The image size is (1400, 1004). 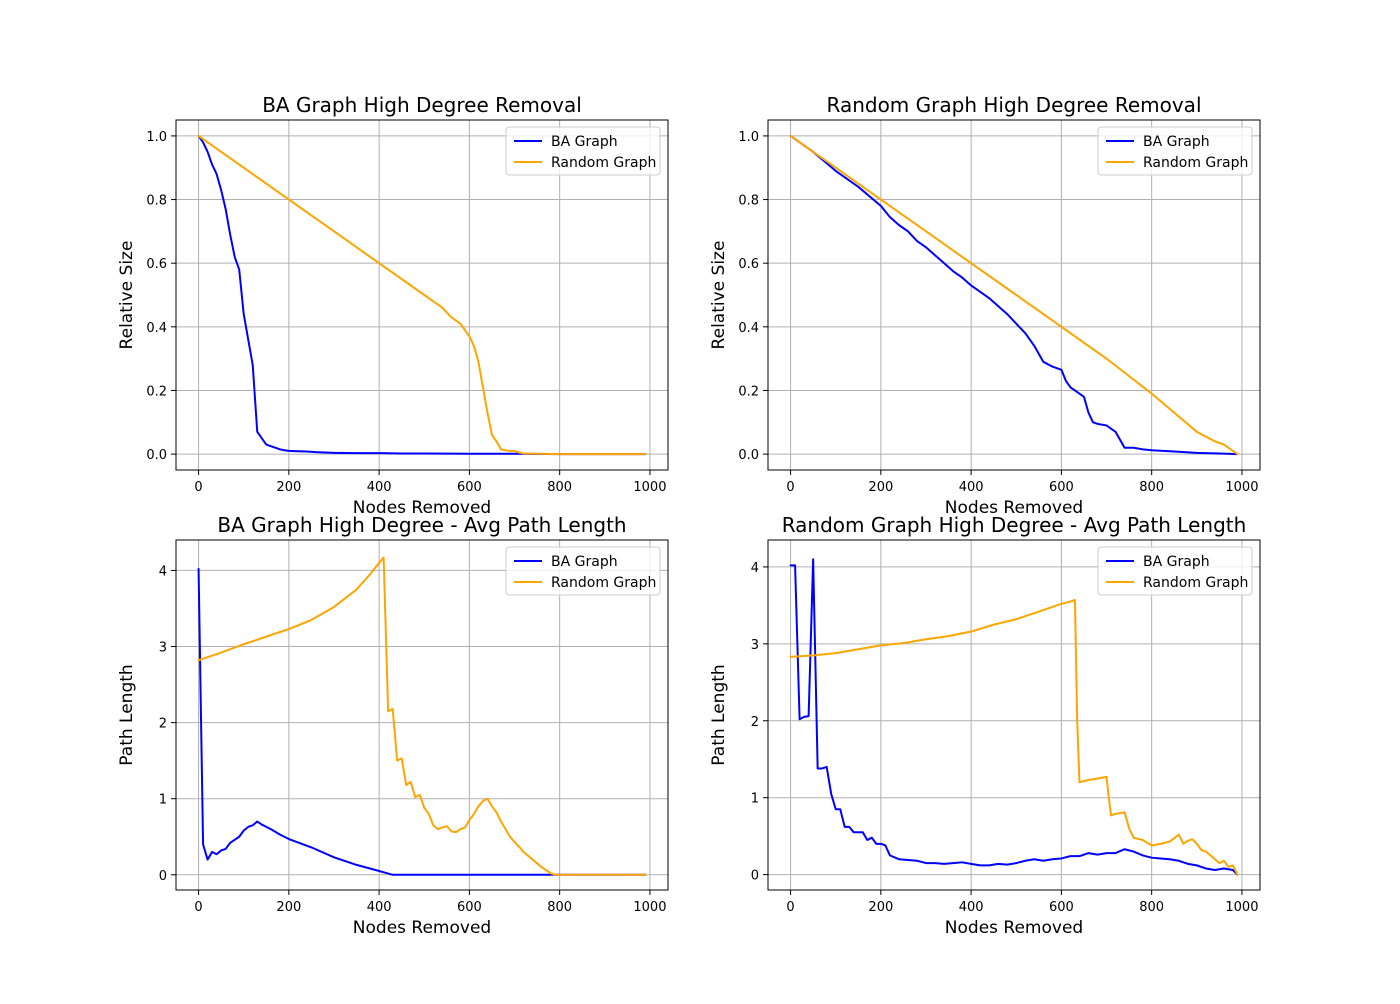 I want to click on chart-title: Random Graph High Degree Removal, so click(x=1013, y=105).